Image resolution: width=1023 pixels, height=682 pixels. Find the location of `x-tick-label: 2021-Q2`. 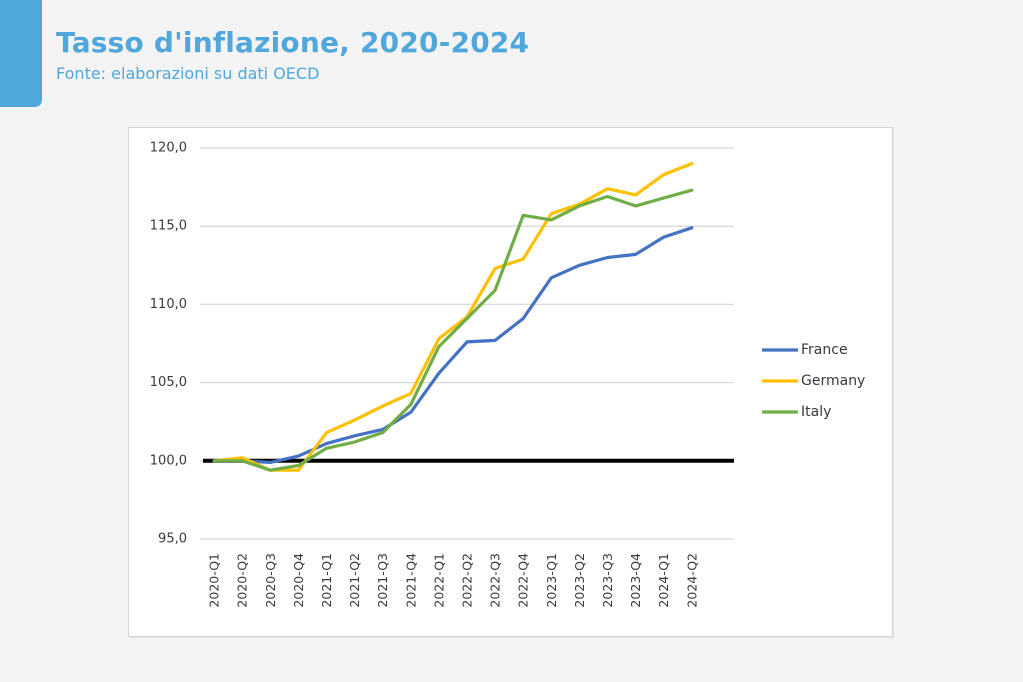

x-tick-label: 2021-Q2 is located at coordinates (354, 580).